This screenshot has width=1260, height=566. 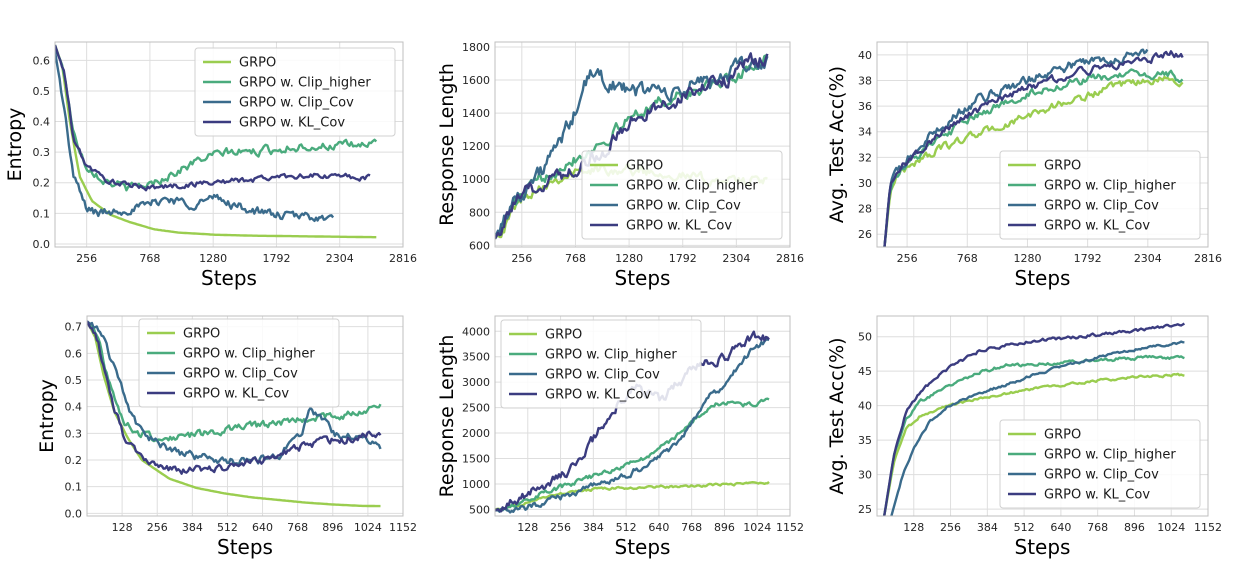 I want to click on y-tick-label: 0.6, so click(x=74, y=353).